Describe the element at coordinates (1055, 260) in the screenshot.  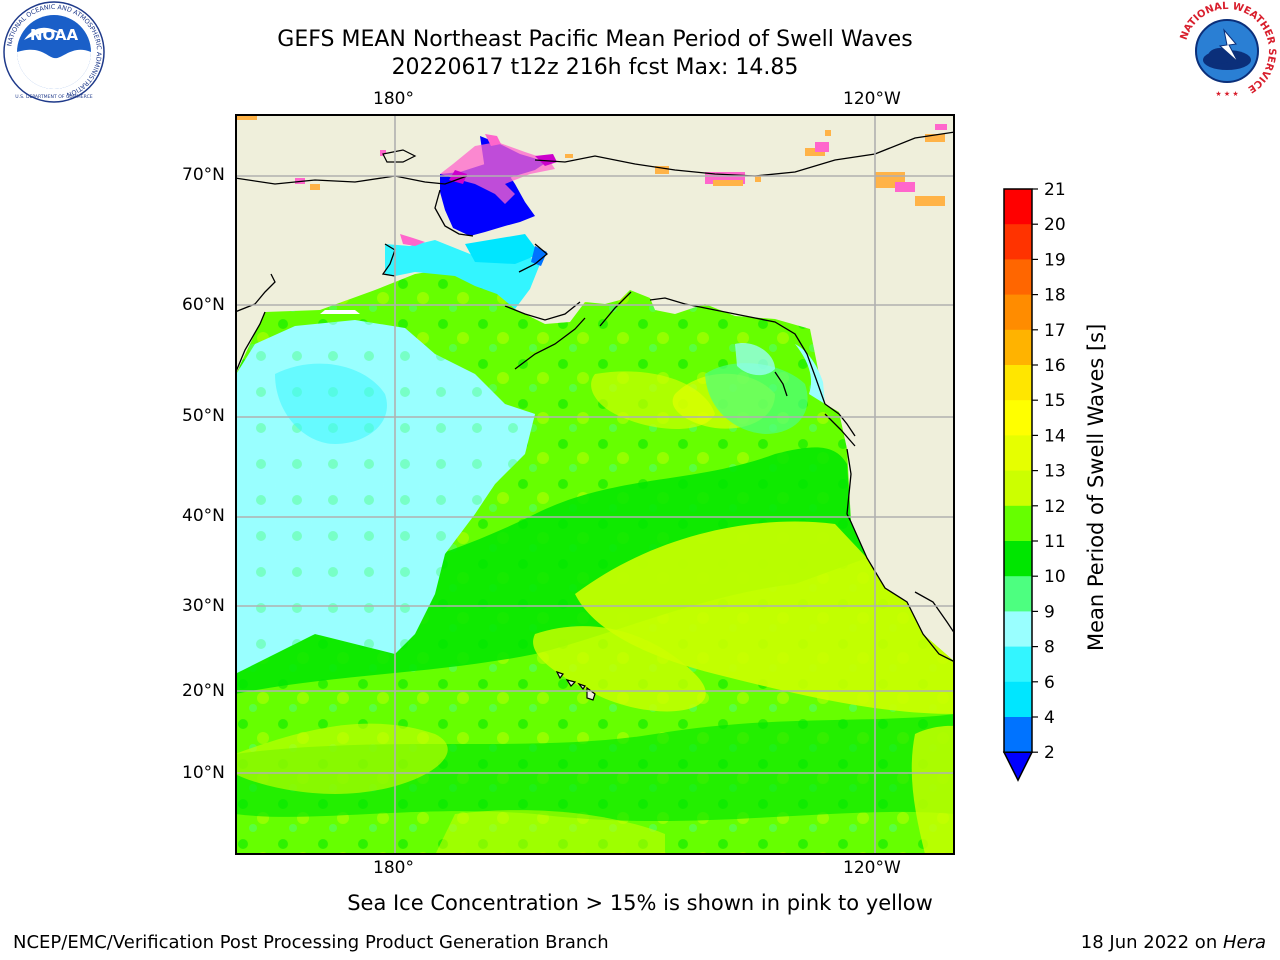
I see `colorbar-tick-label: 19` at that location.